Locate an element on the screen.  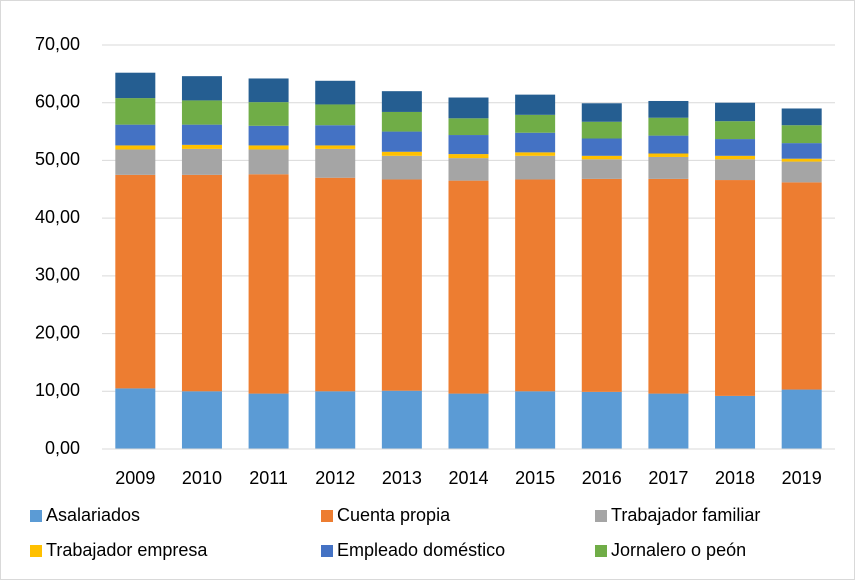
y-tick-label: 0,00 is located at coordinates (62, 448).